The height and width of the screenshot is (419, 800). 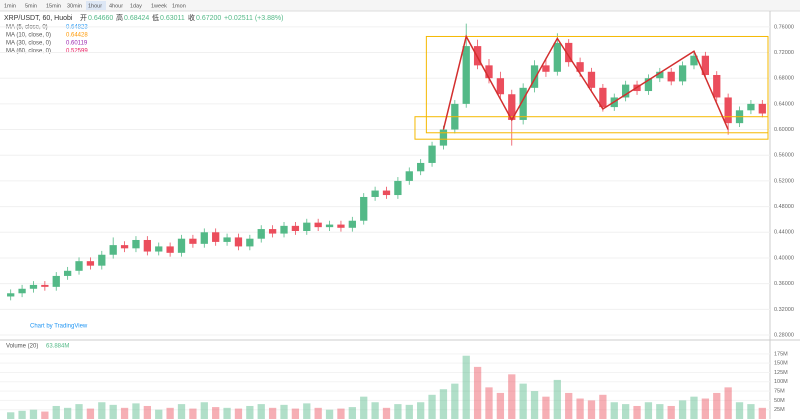 I want to click on indicator-name: MA (5, close, 0), so click(x=27, y=28).